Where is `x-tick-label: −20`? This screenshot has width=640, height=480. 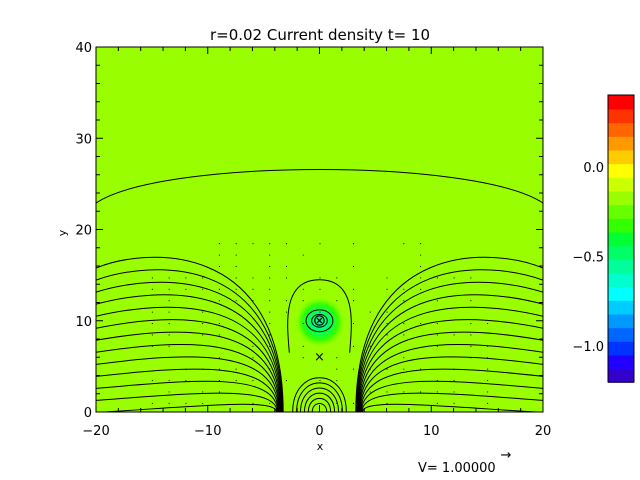
x-tick-label: −20 is located at coordinates (95, 431).